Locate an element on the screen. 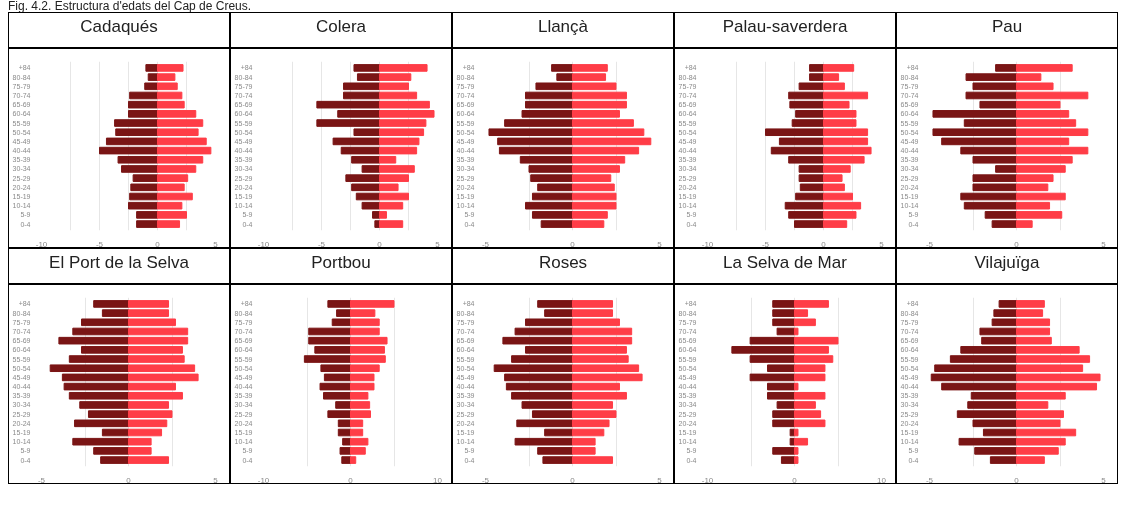 This screenshot has height=508, width=1131. chart-title: Cadaqués is located at coordinates (119, 27).